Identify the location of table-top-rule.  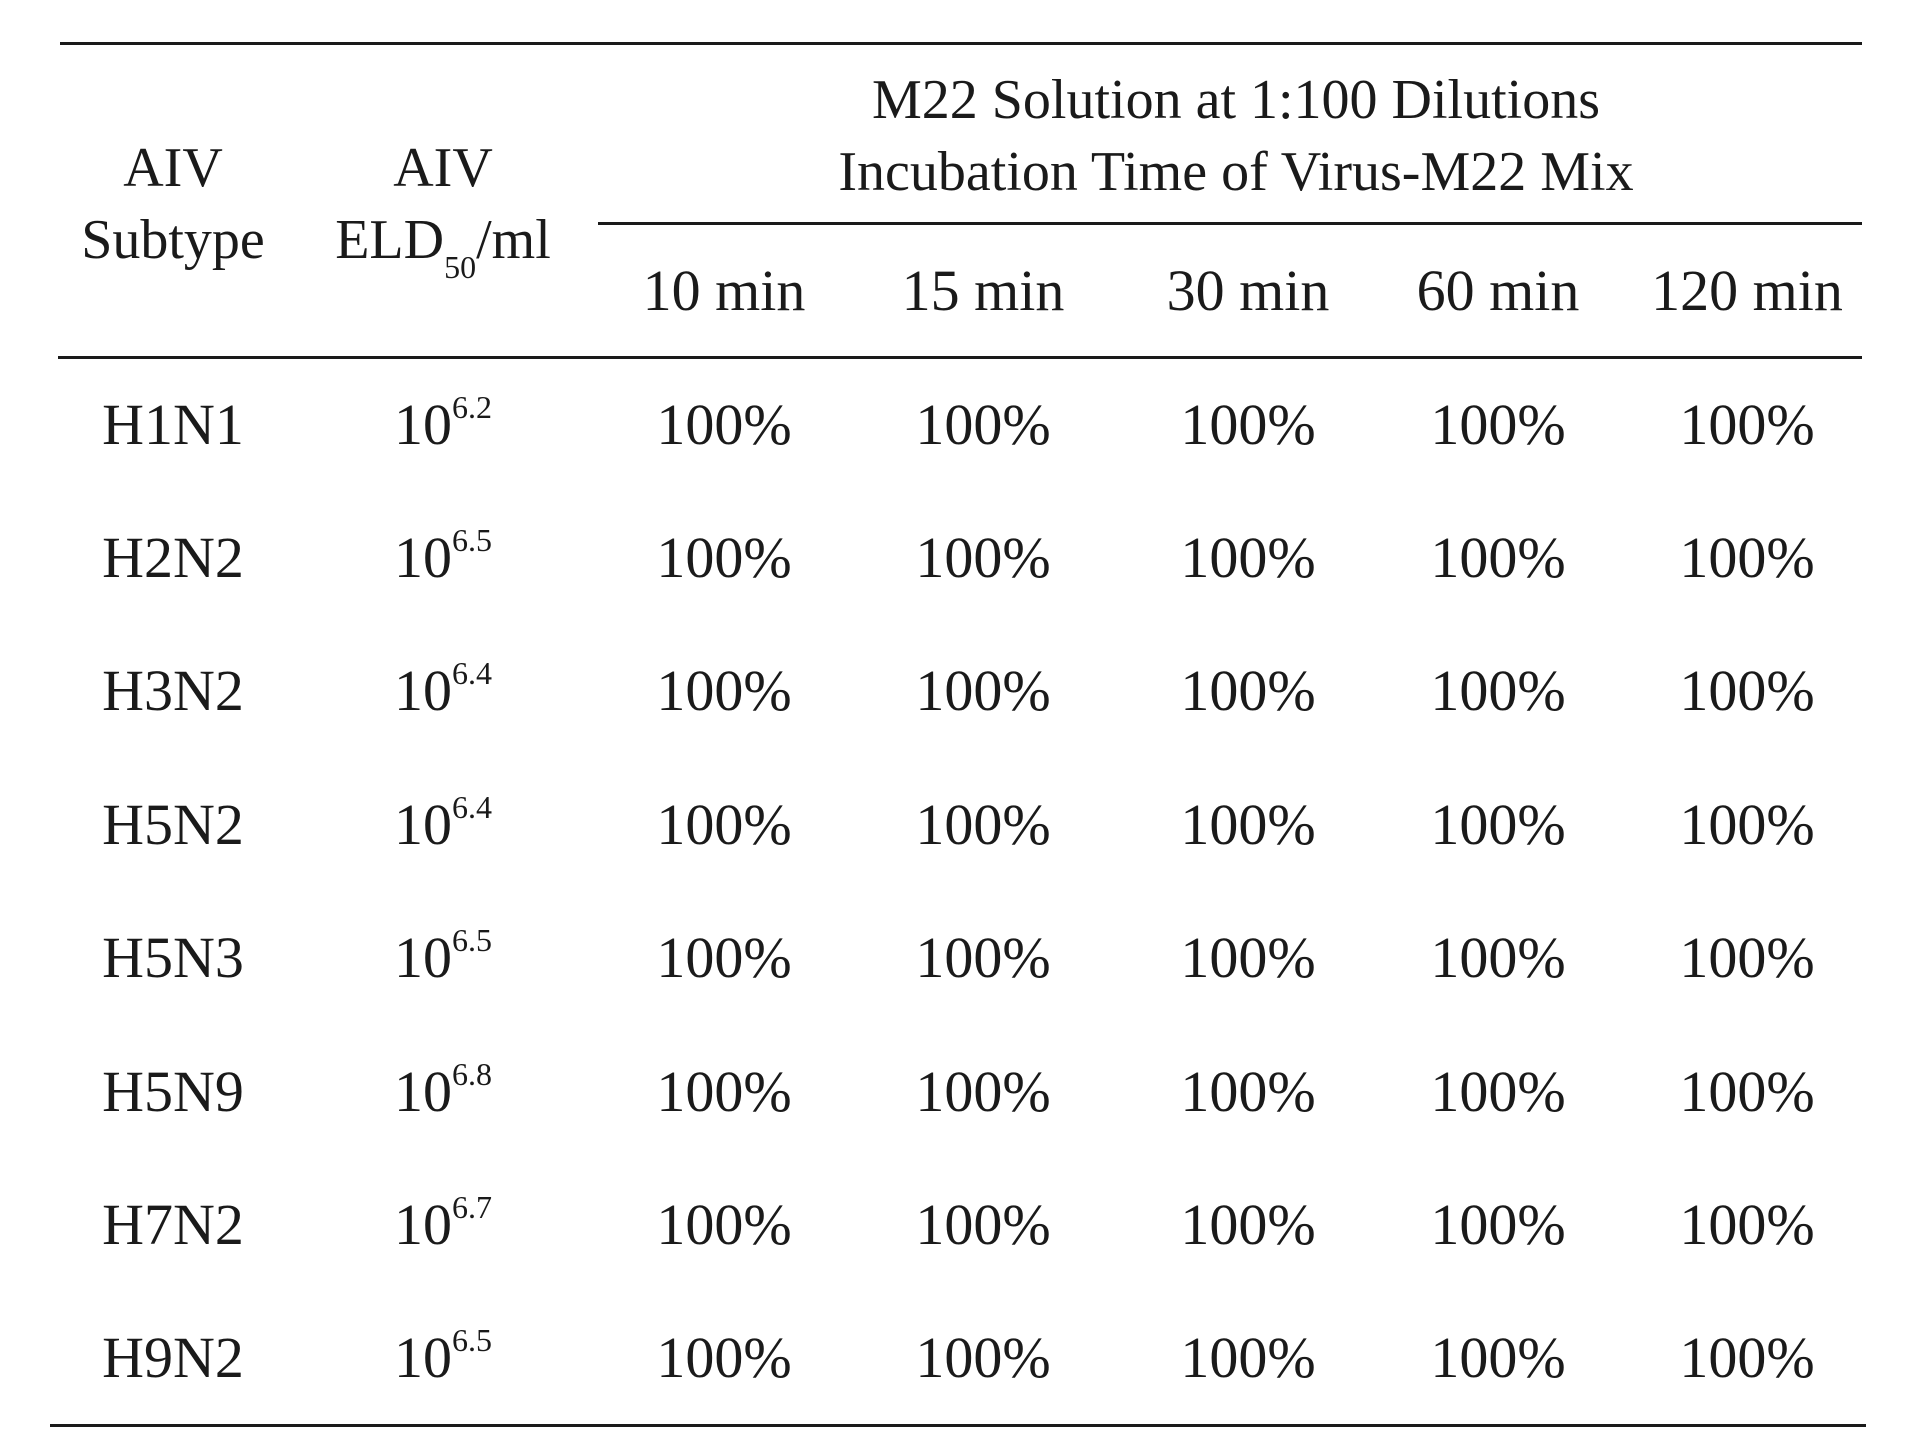
(961, 43).